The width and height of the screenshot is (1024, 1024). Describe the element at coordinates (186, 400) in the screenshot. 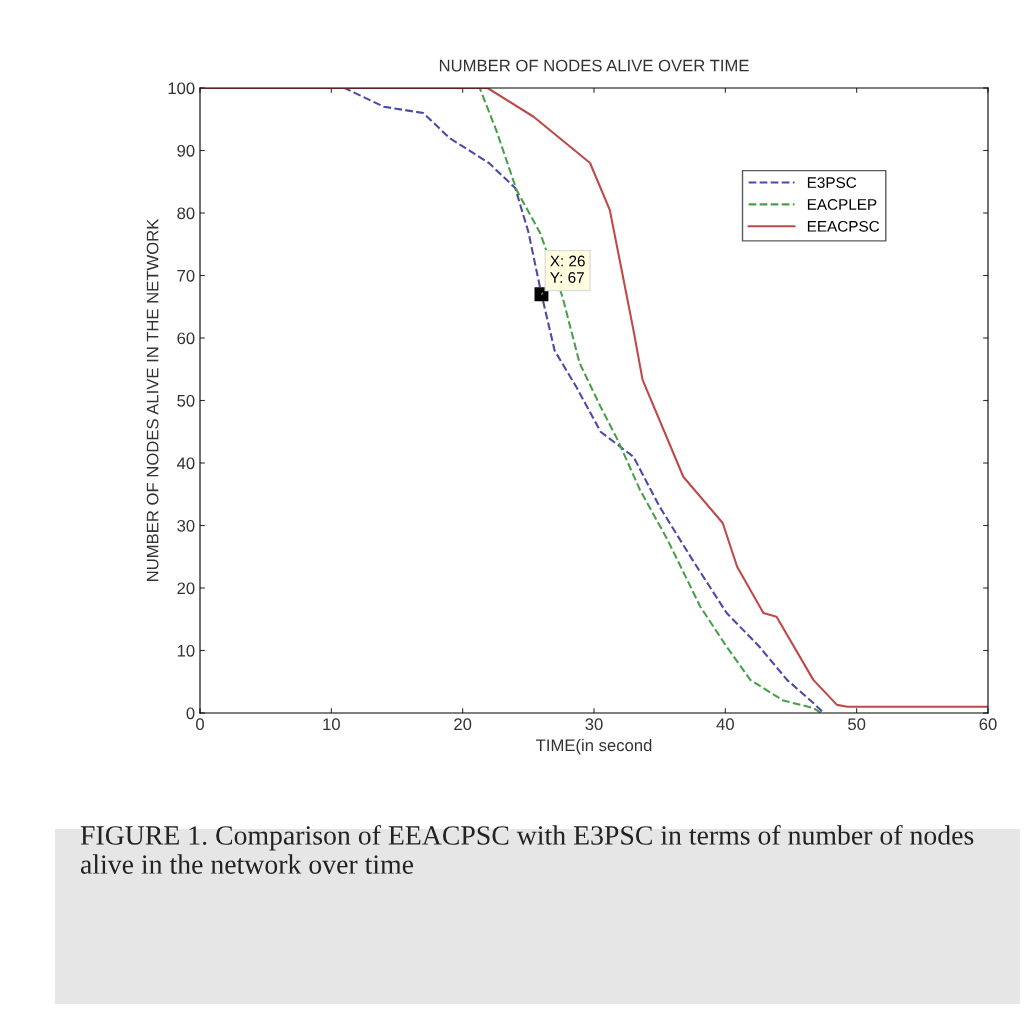

I see `y-tick-label: 50` at that location.